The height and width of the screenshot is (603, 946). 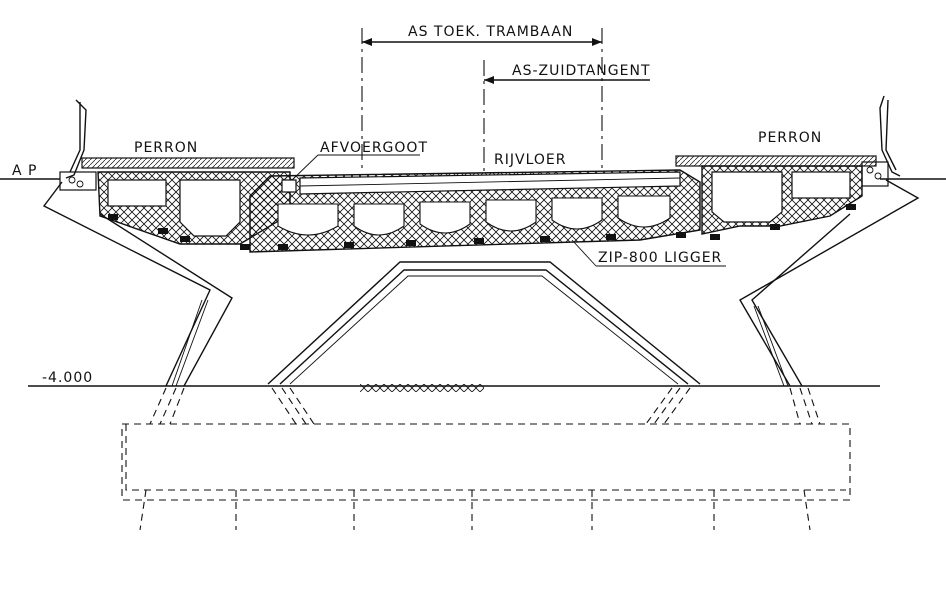 What do you see at coordinates (790, 138) in the screenshot?
I see `perron-right-label: PERRON` at bounding box center [790, 138].